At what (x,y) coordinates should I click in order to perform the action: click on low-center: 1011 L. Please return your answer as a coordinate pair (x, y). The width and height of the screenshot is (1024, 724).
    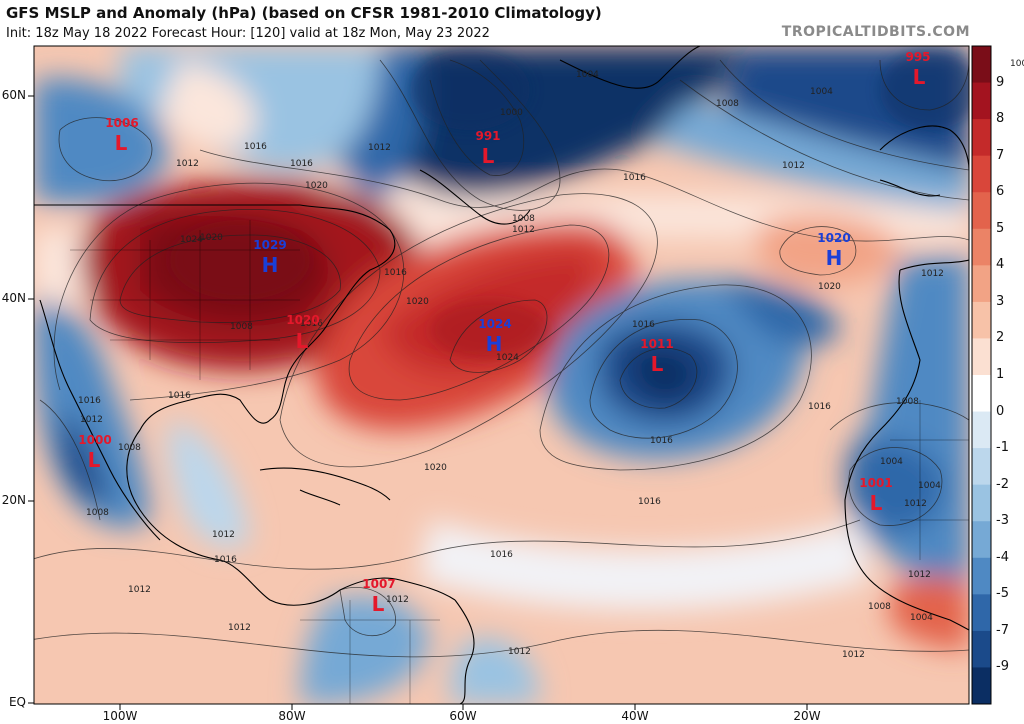
    Looking at the image, I should click on (656, 356).